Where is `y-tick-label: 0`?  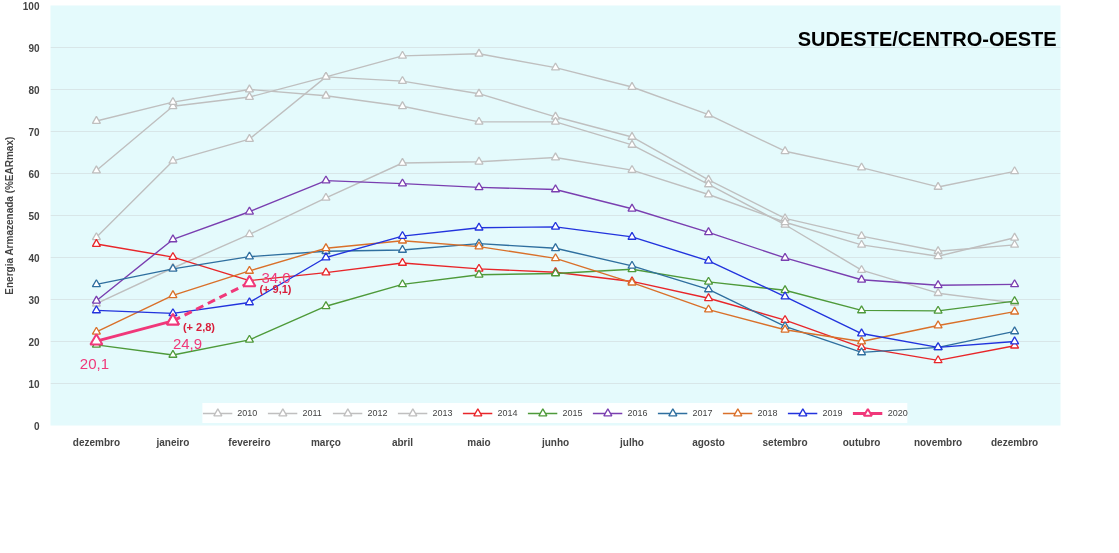 y-tick-label: 0 is located at coordinates (36, 426).